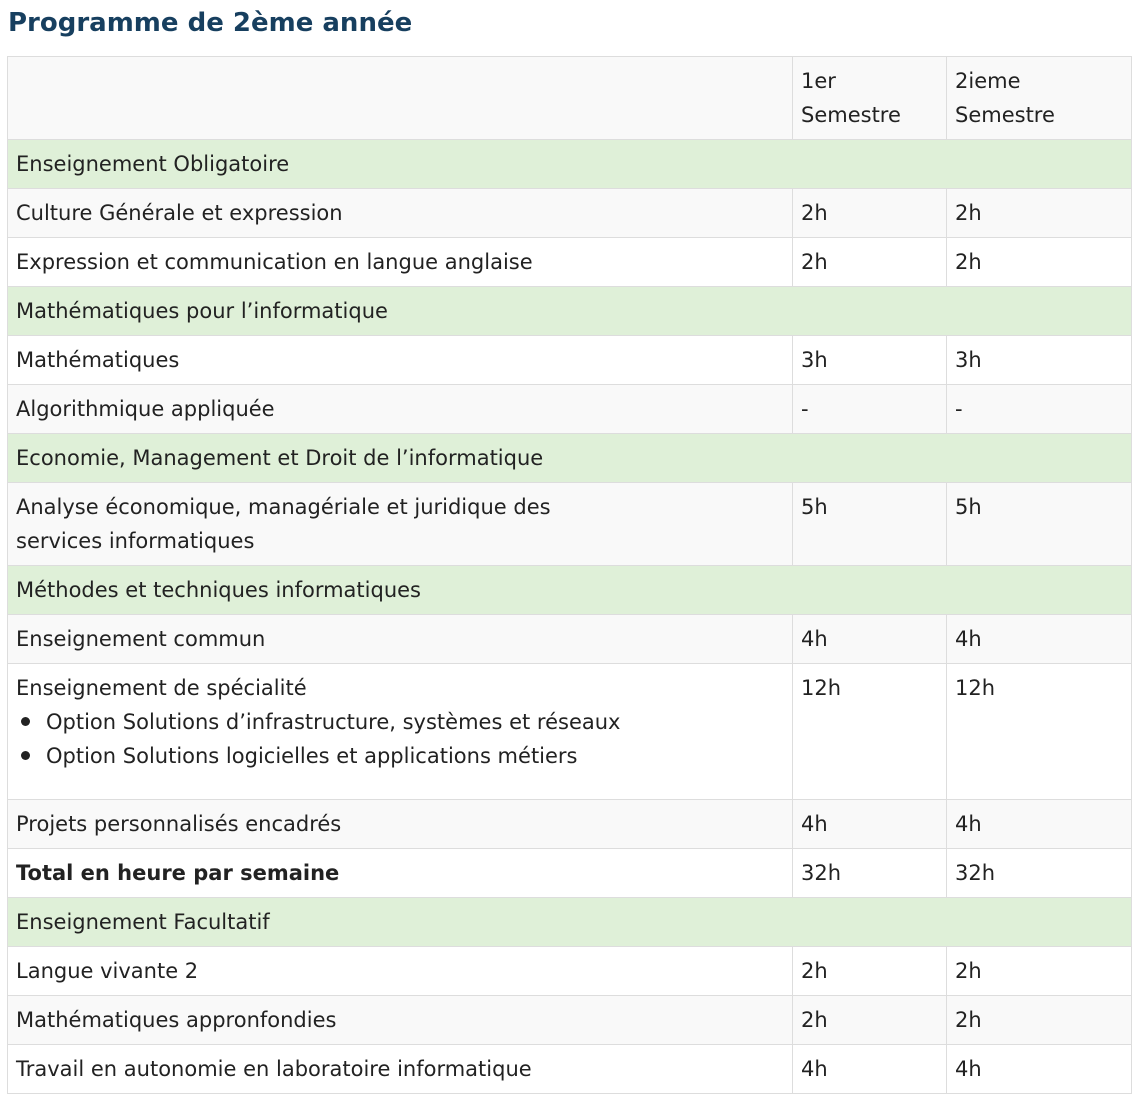 This screenshot has height=1103, width=1138. I want to click on table-row: Mathématiques appronfondies 2h 2h, so click(569, 1020).